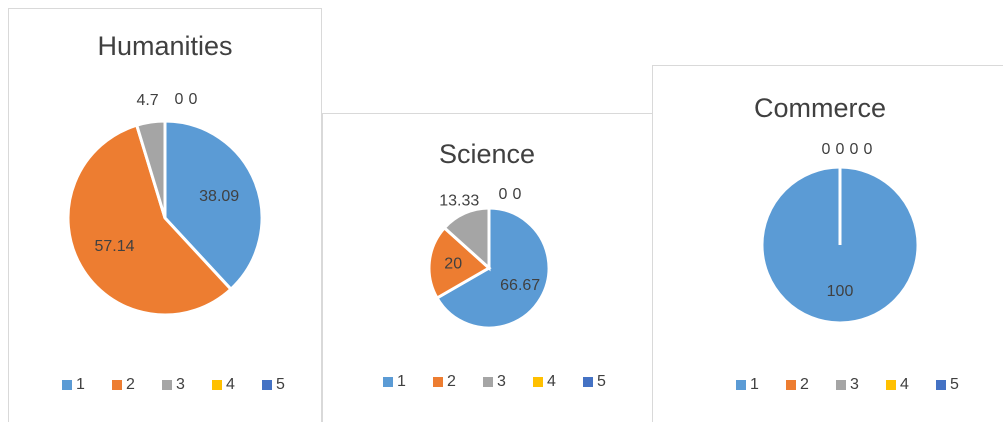 This screenshot has height=422, width=1003. What do you see at coordinates (459, 200) in the screenshot?
I see `data-label: 13.33` at bounding box center [459, 200].